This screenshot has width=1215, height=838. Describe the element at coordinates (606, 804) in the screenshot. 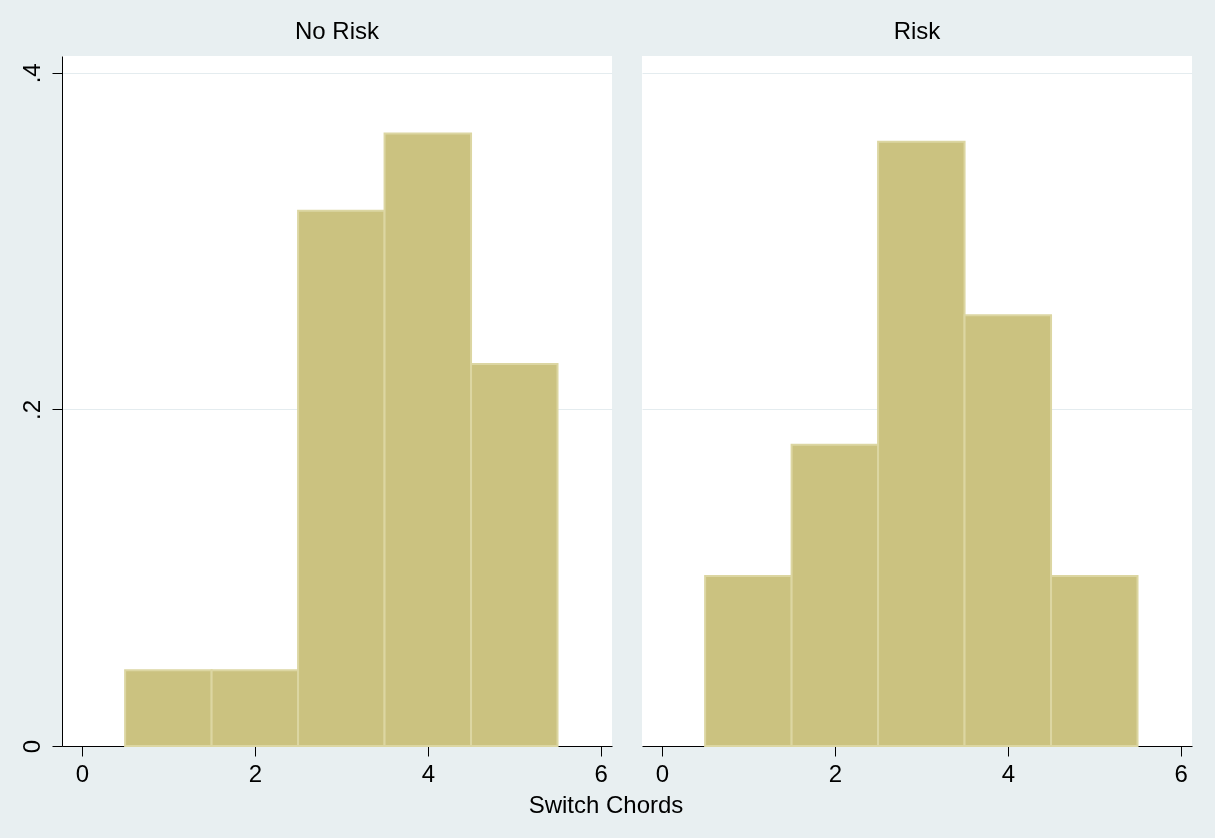

I see `x-axis-title: Switch Chords` at that location.